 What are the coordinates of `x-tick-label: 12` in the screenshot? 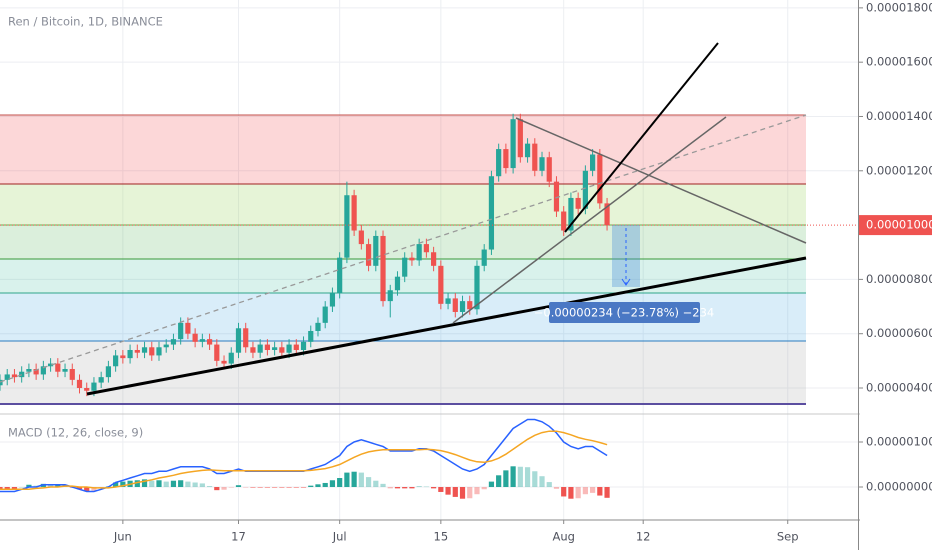 It's located at (643, 537).